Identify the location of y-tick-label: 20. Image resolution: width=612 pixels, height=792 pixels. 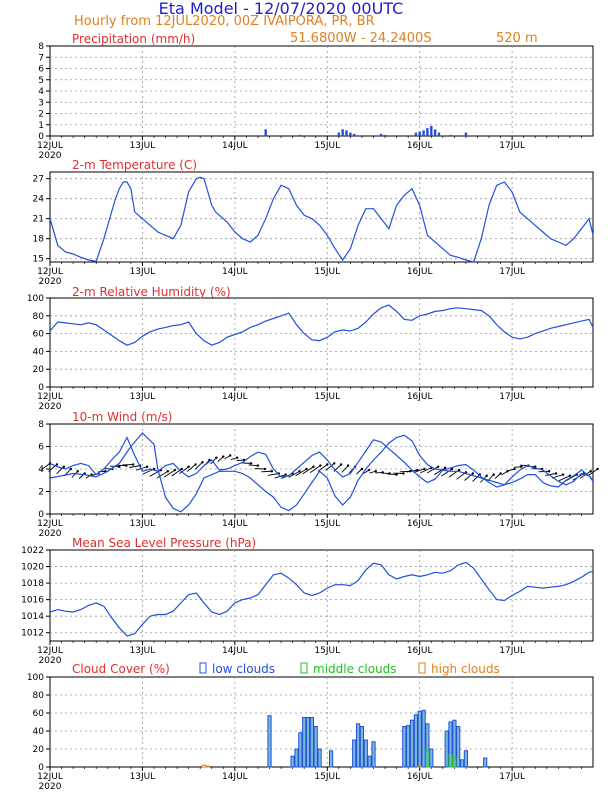
(39, 370).